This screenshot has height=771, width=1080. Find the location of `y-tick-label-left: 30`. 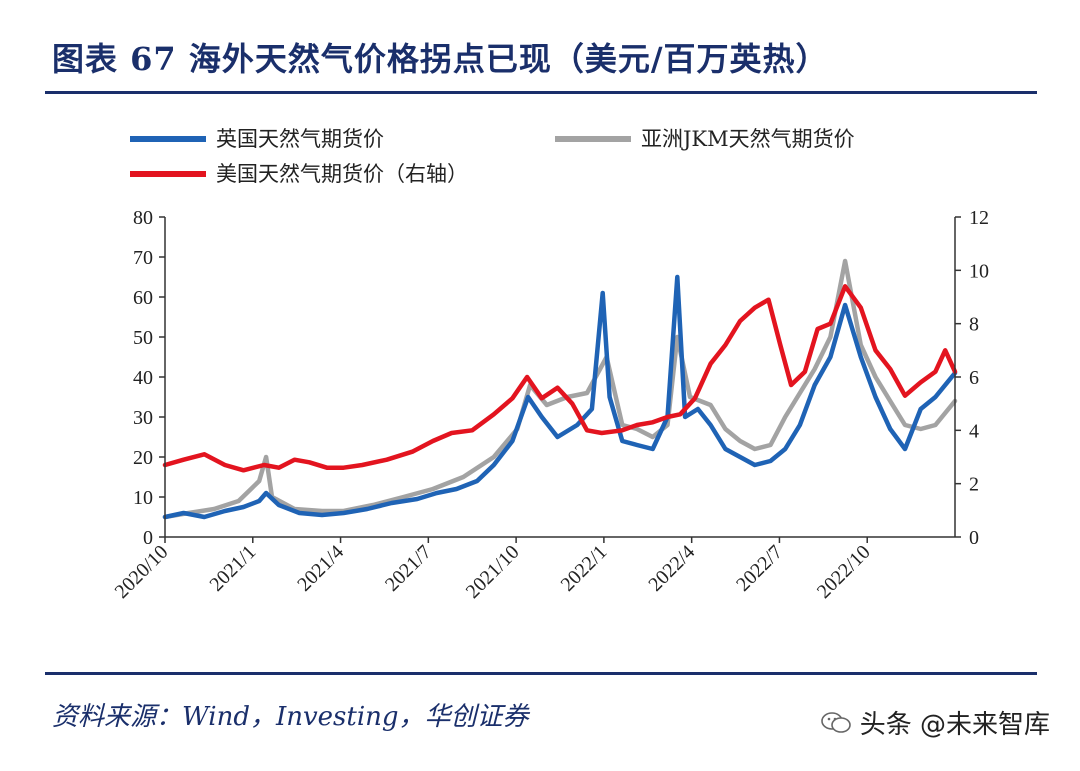

y-tick-label-left: 30 is located at coordinates (143, 418).